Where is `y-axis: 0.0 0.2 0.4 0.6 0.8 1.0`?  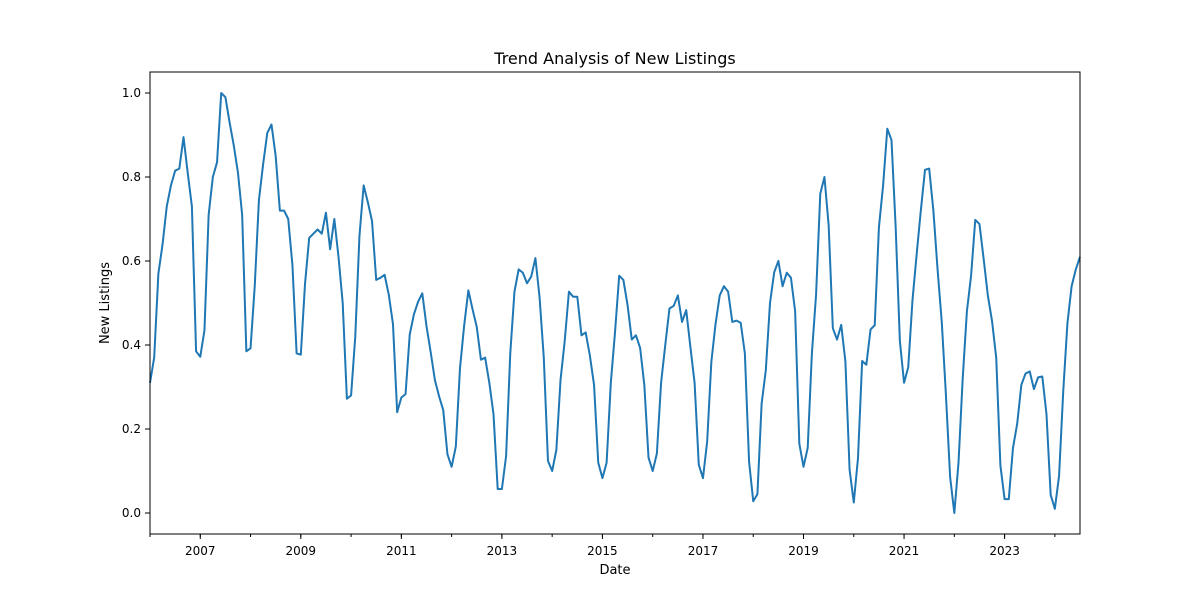
y-axis: 0.0 0.2 0.4 0.6 0.8 1.0 is located at coordinates (136, 303).